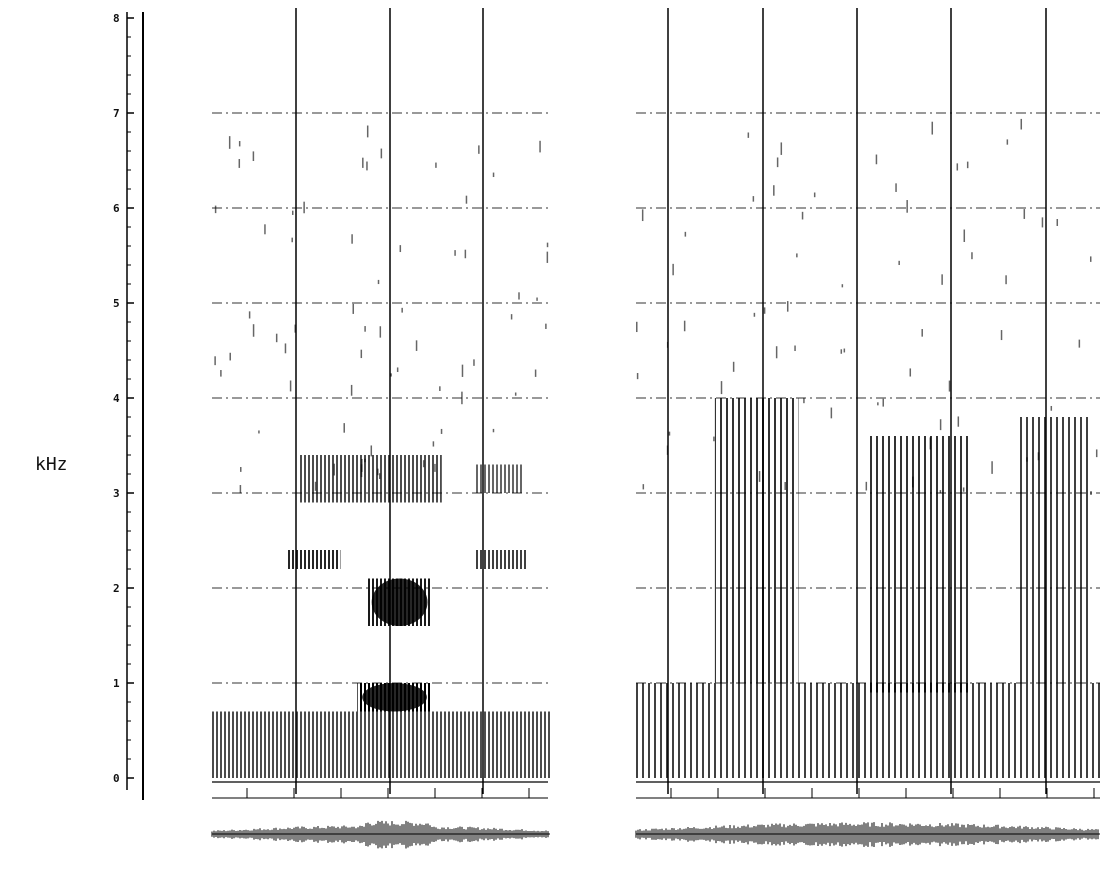  What do you see at coordinates (116, 778) in the screenshot?
I see `y-tick-label-0: 0` at bounding box center [116, 778].